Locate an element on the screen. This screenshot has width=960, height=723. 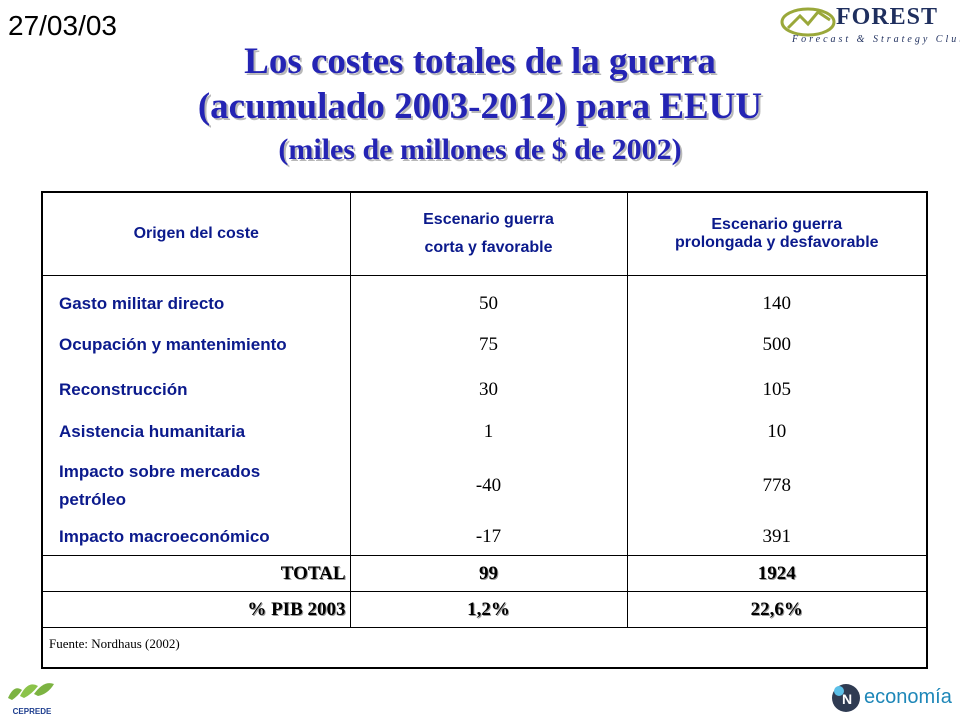
ceprede-logo: CEPREDE is located at coordinates (32, 697).